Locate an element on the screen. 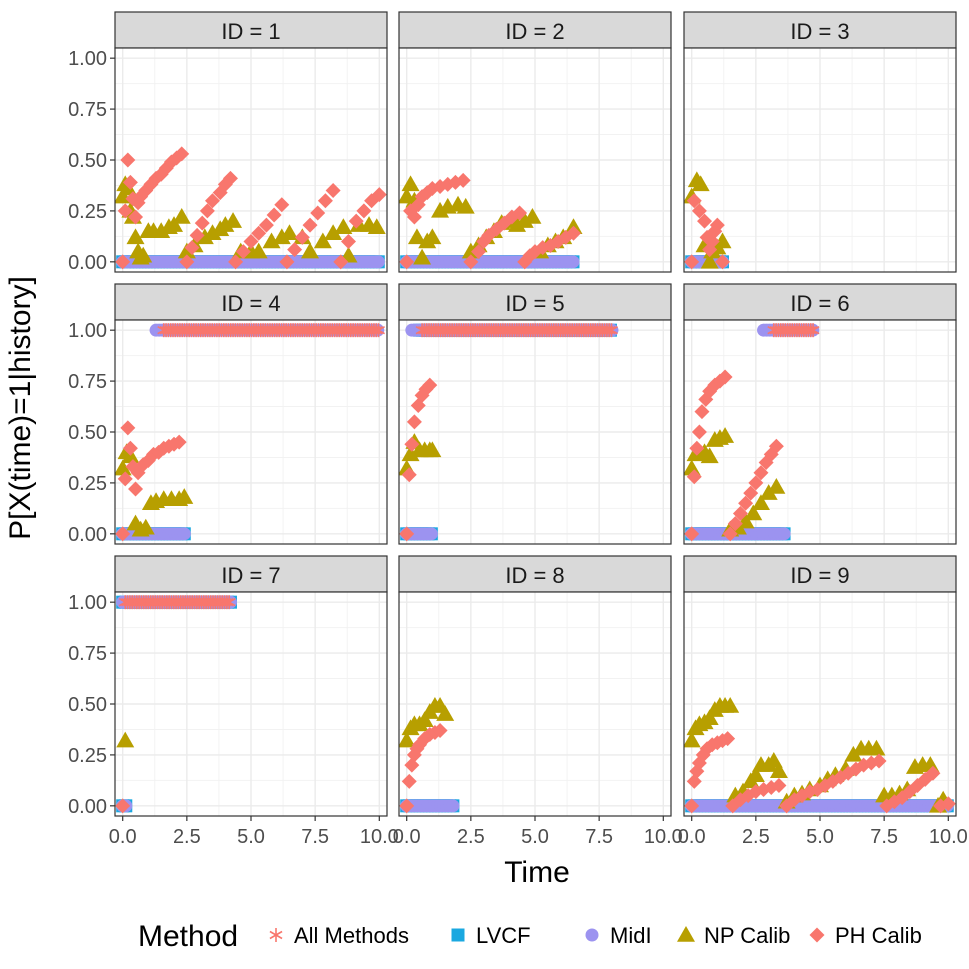 This screenshot has width=969, height=969. x-tick-label: 2.5 is located at coordinates (756, 837).